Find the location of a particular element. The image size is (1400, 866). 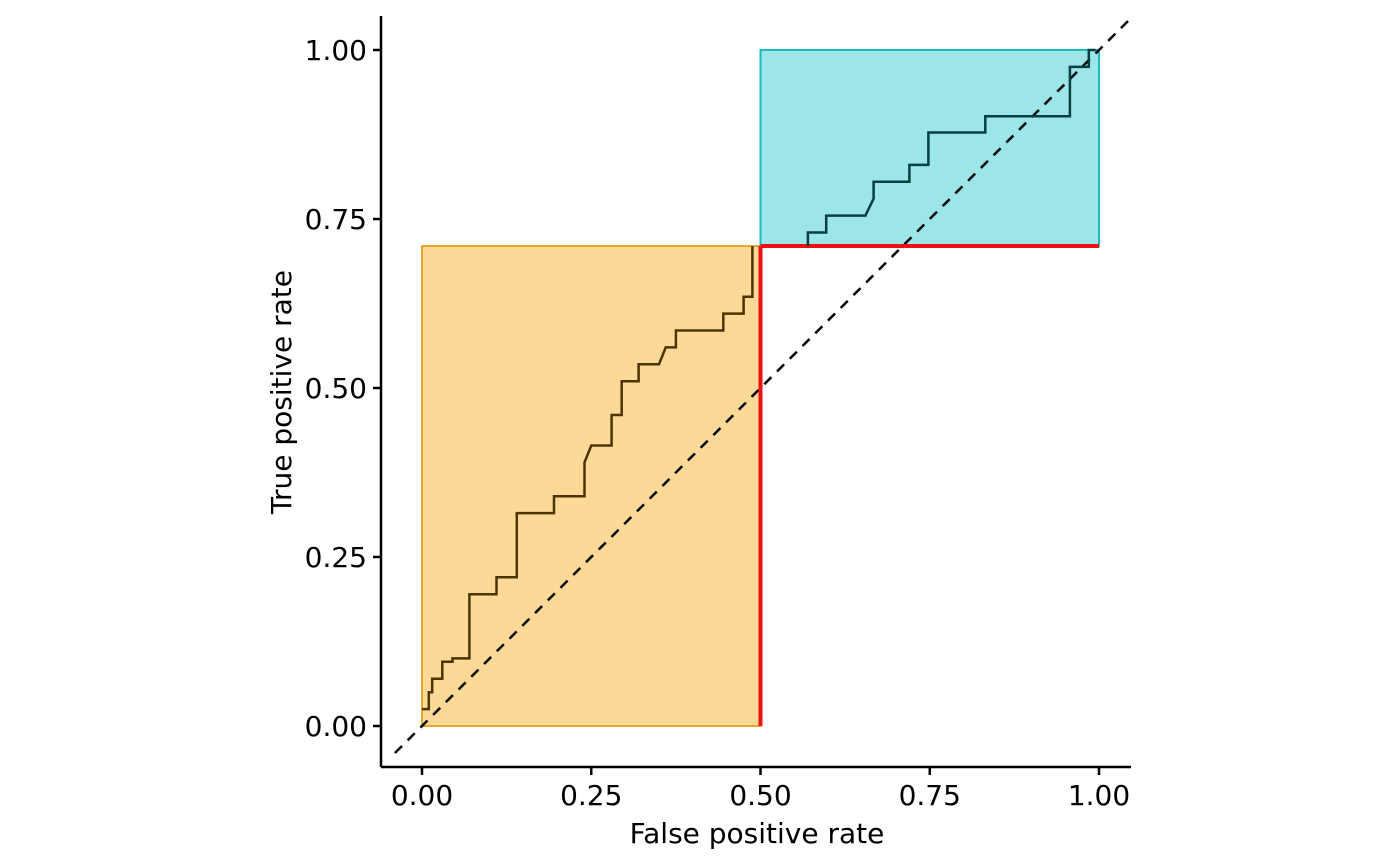

threshold-lines is located at coordinates (928, 485).